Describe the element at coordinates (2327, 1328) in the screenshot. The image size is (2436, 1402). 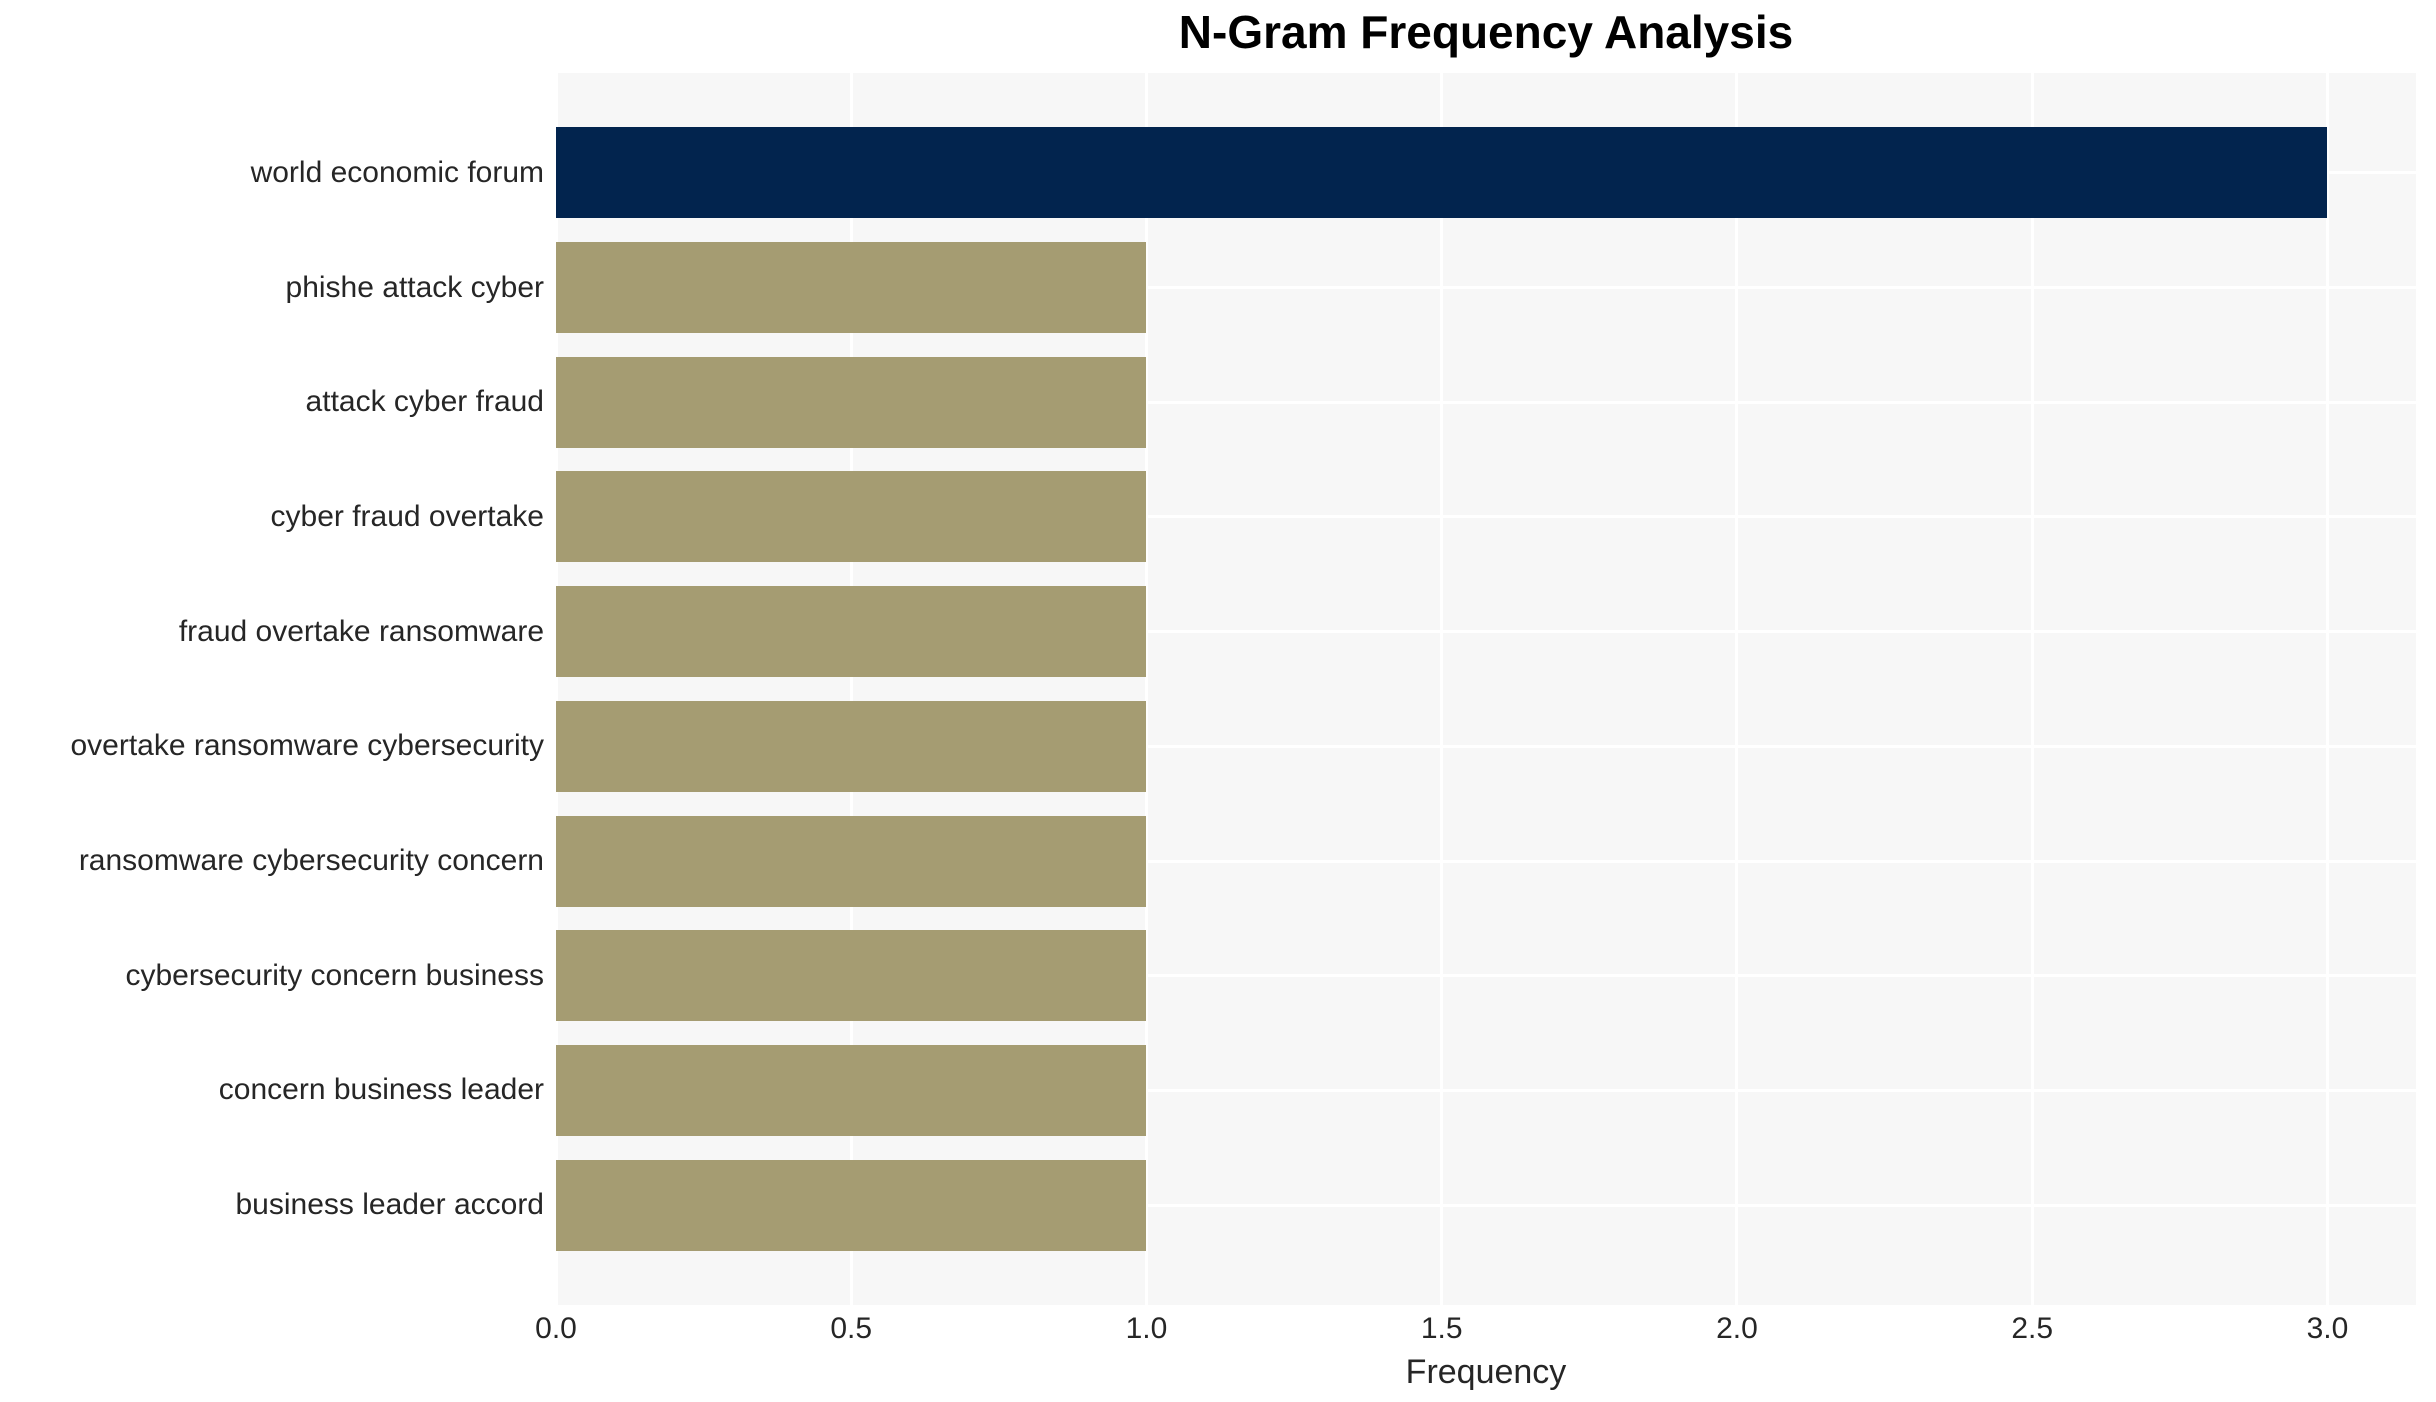
I see `x-tick-label: 3.0` at that location.